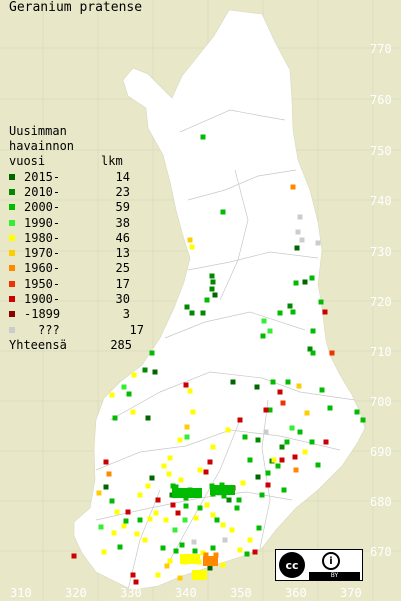  I want to click on legend-count: 14, so click(122, 176).